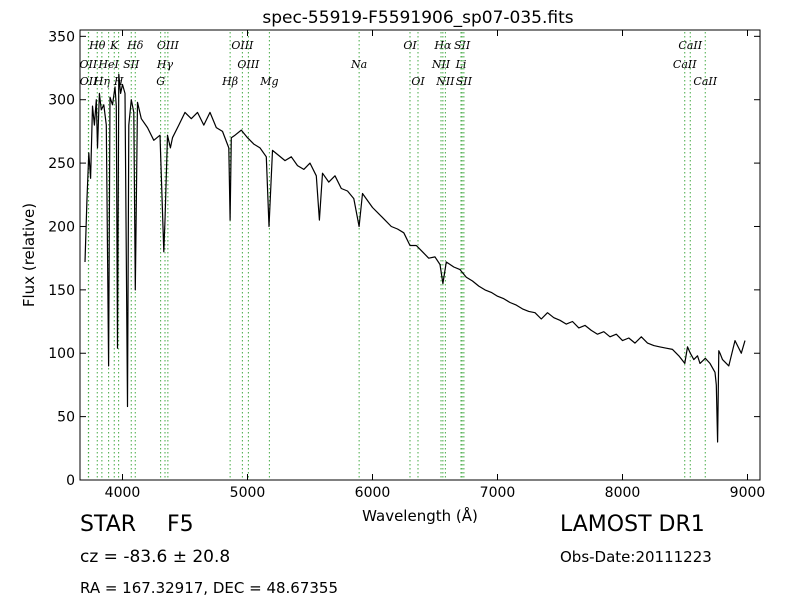 The image size is (800, 600). Describe the element at coordinates (623, 493) in the screenshot. I see `x-tick-label: 8000` at that location.